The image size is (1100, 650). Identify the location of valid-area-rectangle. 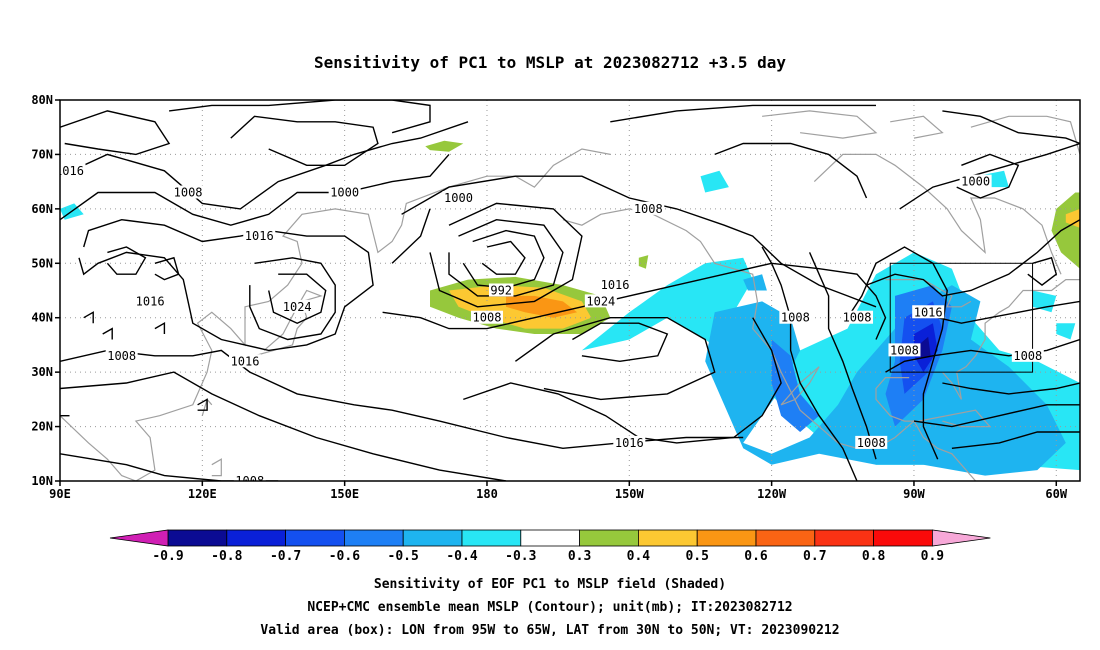
(961, 317).